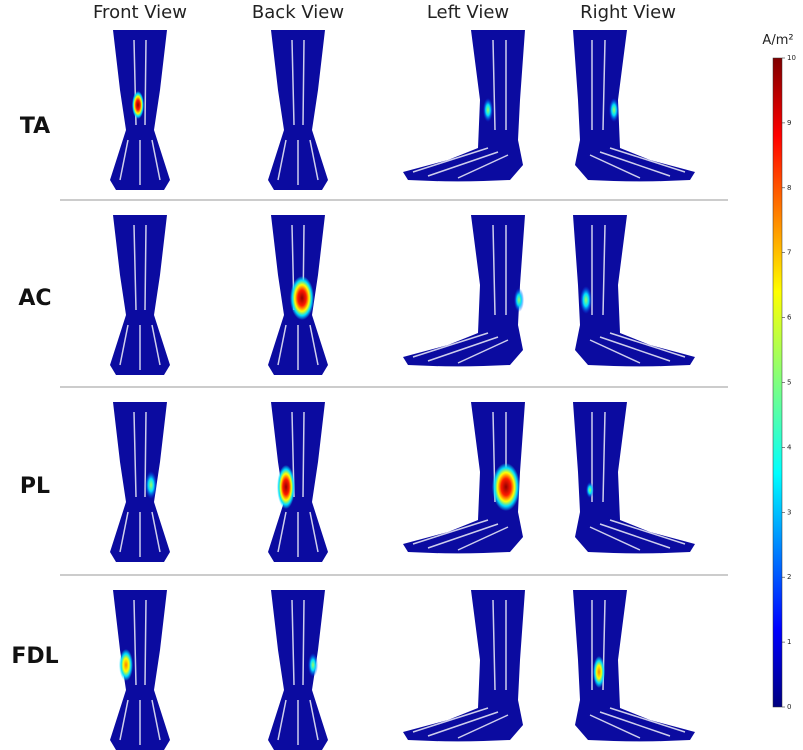  What do you see at coordinates (789, 253) in the screenshot?
I see `colorbar-tick-label: 7` at bounding box center [789, 253].